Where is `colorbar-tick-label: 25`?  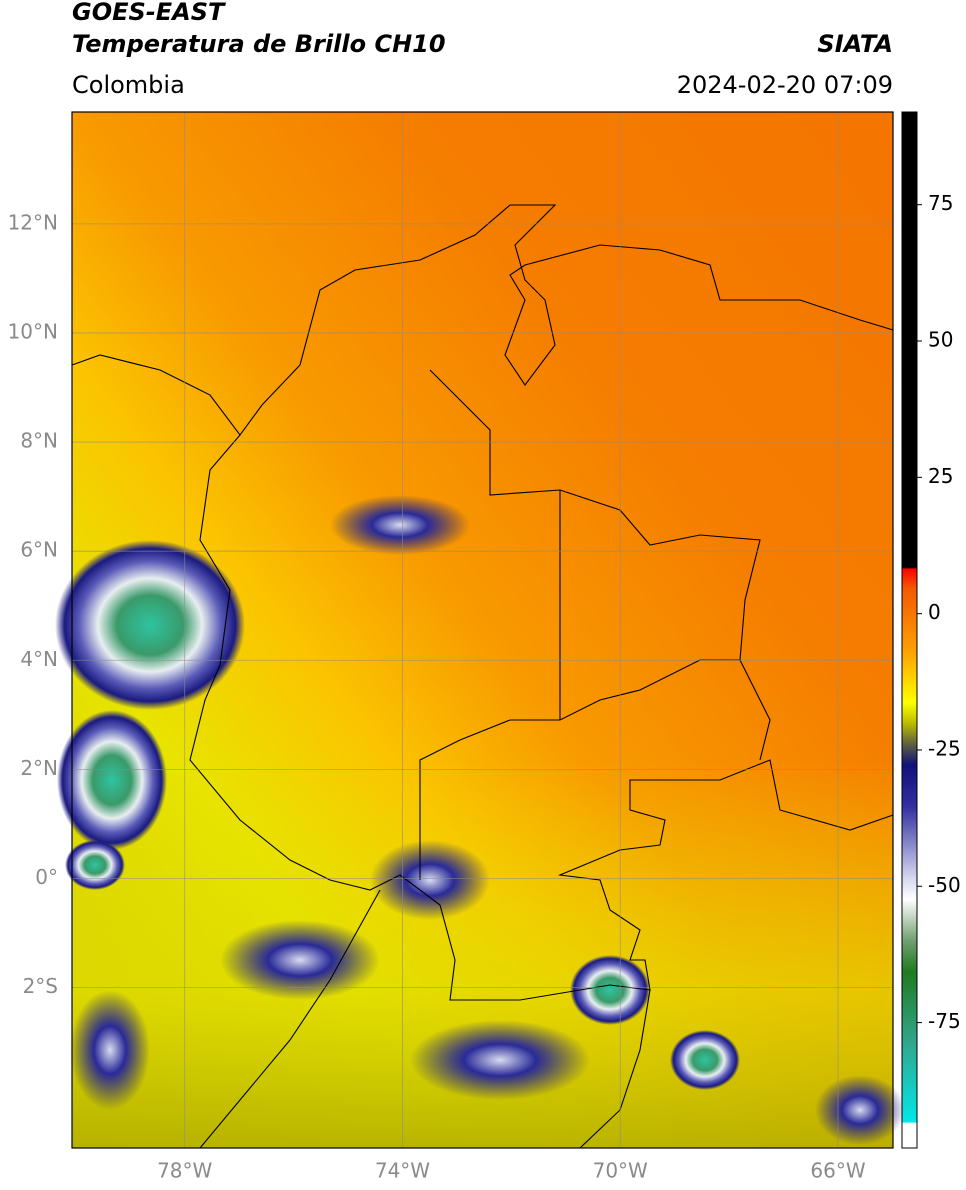
colorbar-tick-label: 25 is located at coordinates (940, 476).